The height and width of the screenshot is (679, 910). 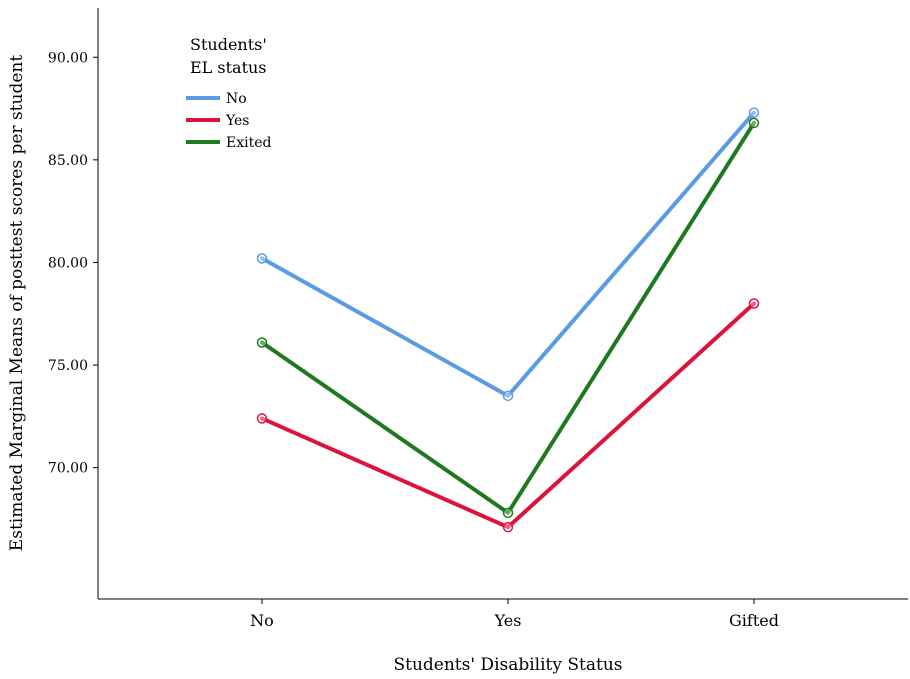 What do you see at coordinates (68, 161) in the screenshot?
I see `y-tick-label: 85.00` at bounding box center [68, 161].